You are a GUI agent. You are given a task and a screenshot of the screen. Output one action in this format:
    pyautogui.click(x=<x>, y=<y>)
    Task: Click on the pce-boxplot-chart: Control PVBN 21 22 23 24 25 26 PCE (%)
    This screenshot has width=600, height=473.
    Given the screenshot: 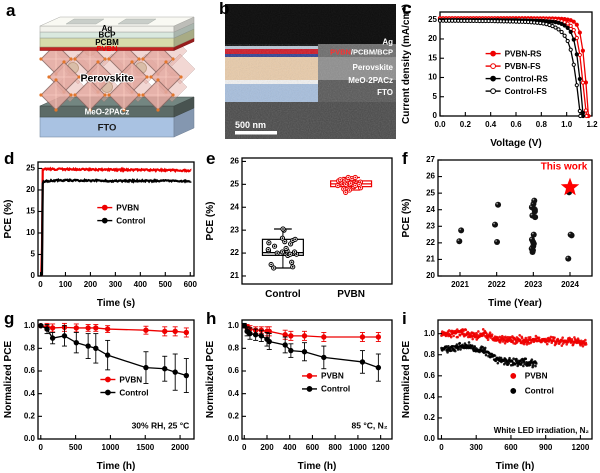 What is the action you would take?
    pyautogui.click(x=299, y=228)
    